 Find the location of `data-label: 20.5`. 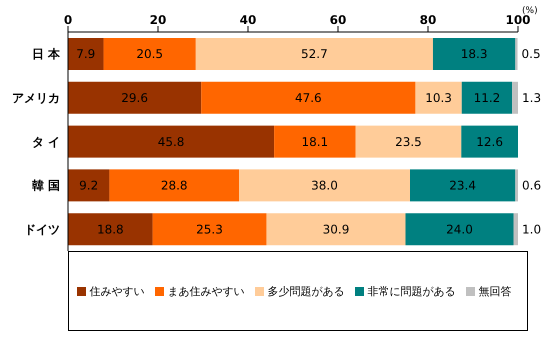

data-label: 20.5 is located at coordinates (150, 54).